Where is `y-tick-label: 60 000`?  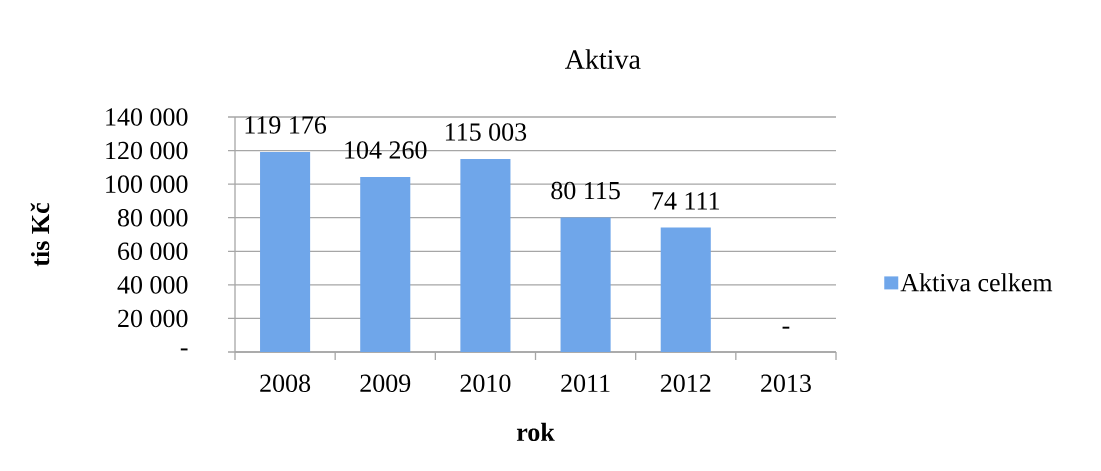
y-tick-label: 60 000 is located at coordinates (153, 251).